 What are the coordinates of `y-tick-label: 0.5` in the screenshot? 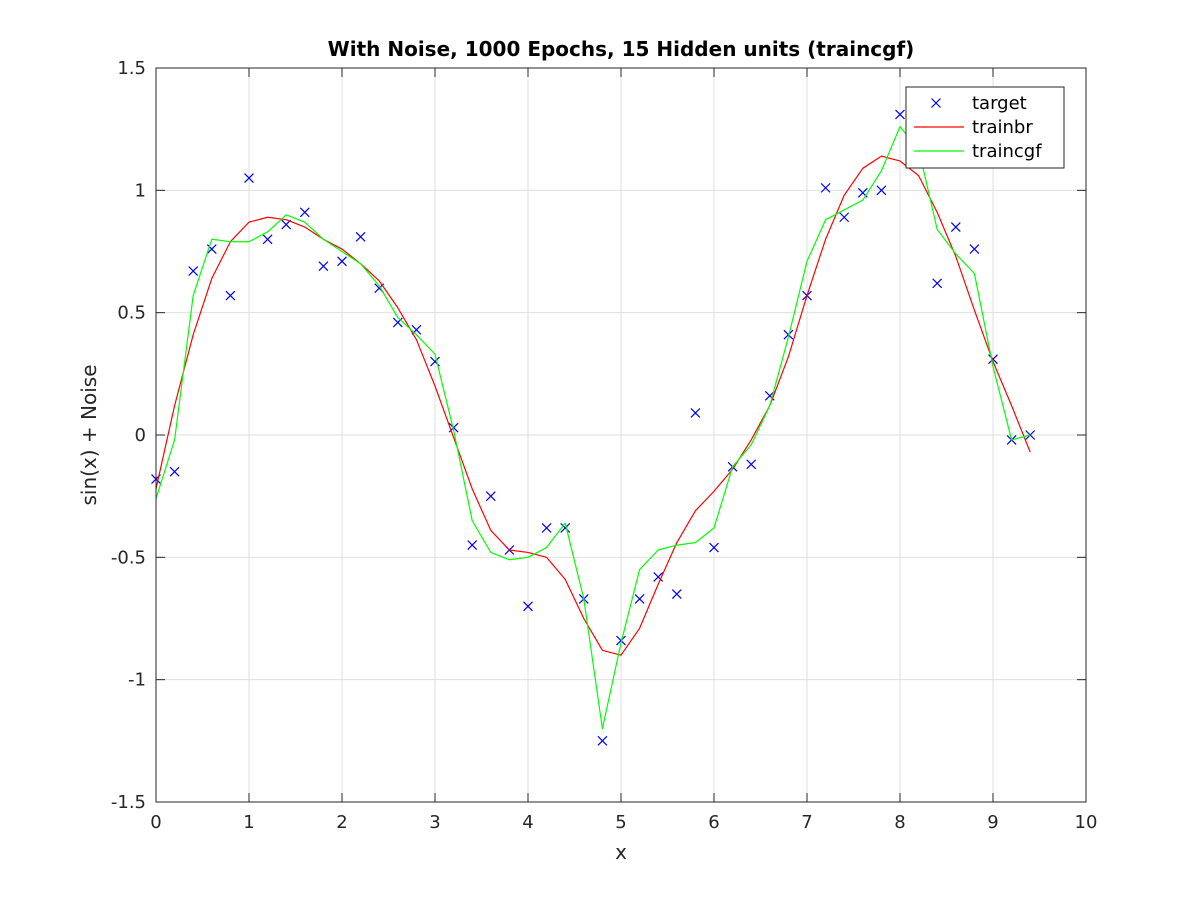 It's located at (131, 313).